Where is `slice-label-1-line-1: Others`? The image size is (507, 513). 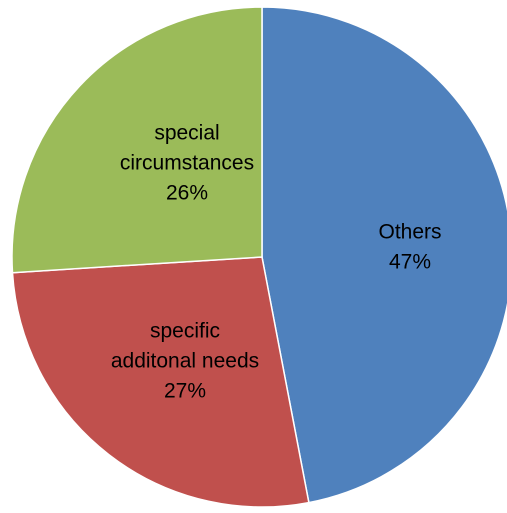
slice-label-1-line-1: Others is located at coordinates (409, 232).